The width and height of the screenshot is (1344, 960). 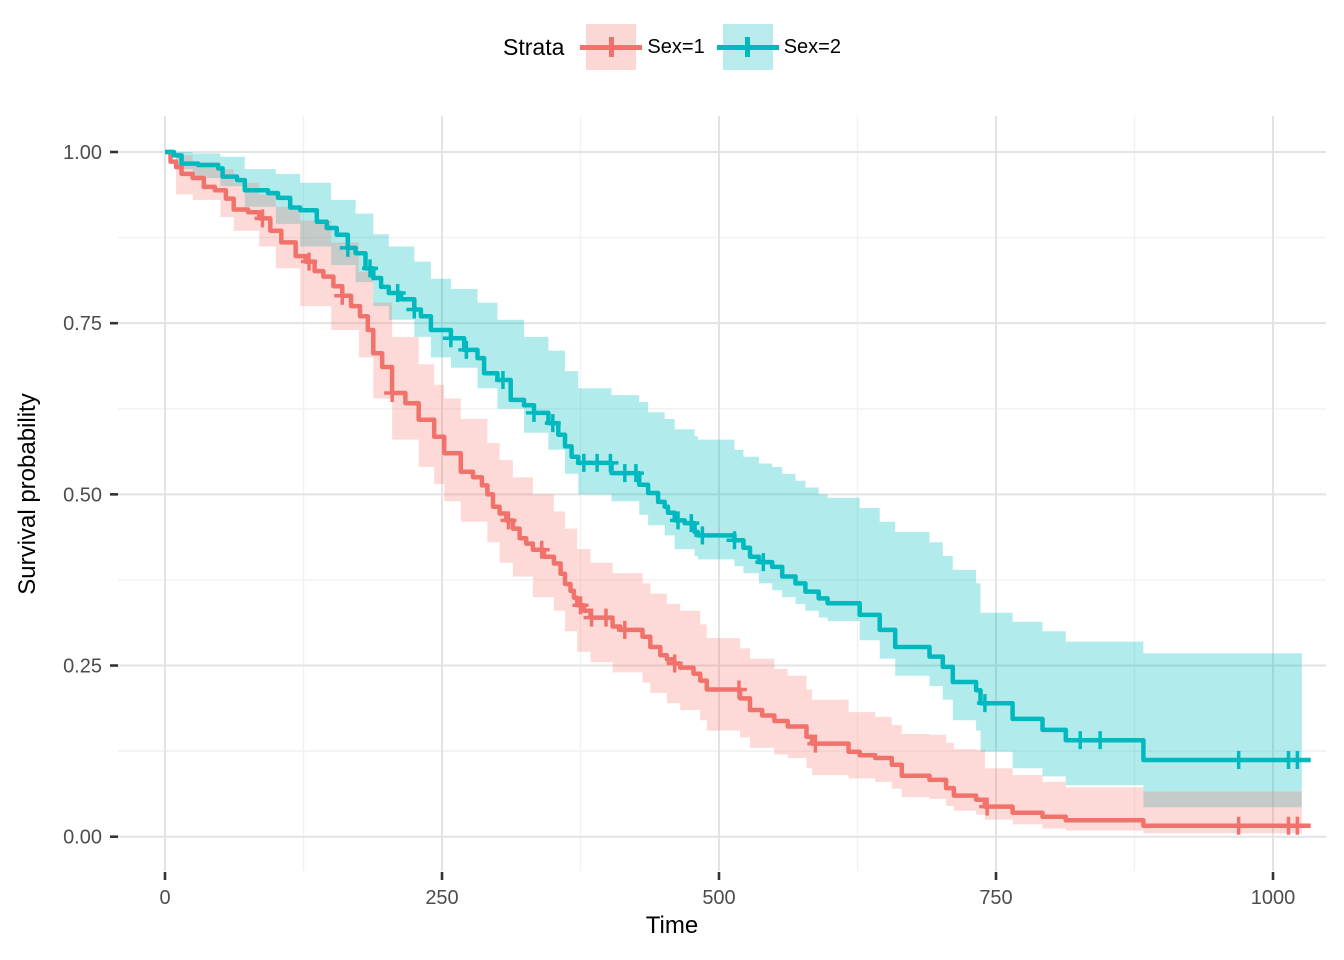 What do you see at coordinates (1273, 898) in the screenshot?
I see `x-tick-label: 1000` at bounding box center [1273, 898].